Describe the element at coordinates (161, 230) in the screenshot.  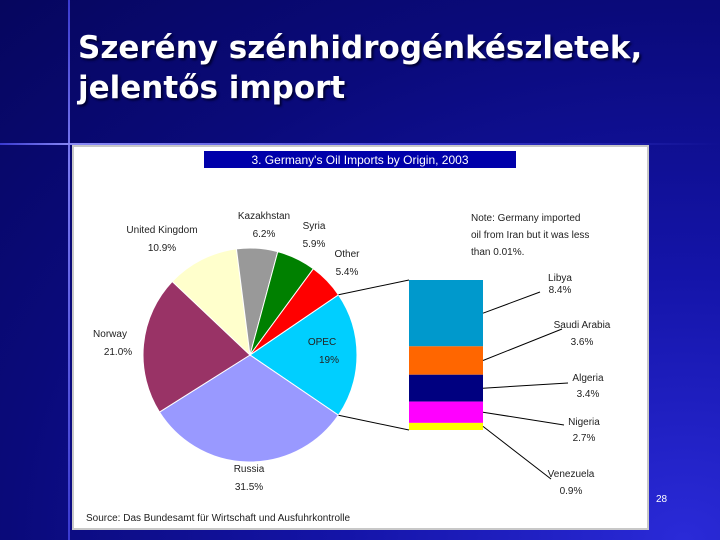
I see `slice-label-united-kingdom: United Kingdom` at that location.